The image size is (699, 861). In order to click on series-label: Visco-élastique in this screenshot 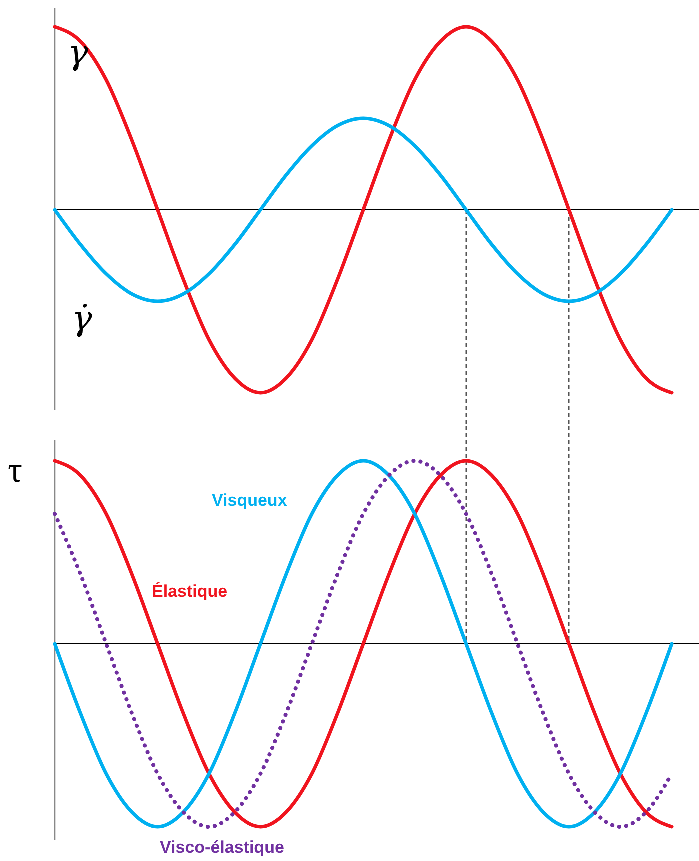, I will do `click(222, 847)`.